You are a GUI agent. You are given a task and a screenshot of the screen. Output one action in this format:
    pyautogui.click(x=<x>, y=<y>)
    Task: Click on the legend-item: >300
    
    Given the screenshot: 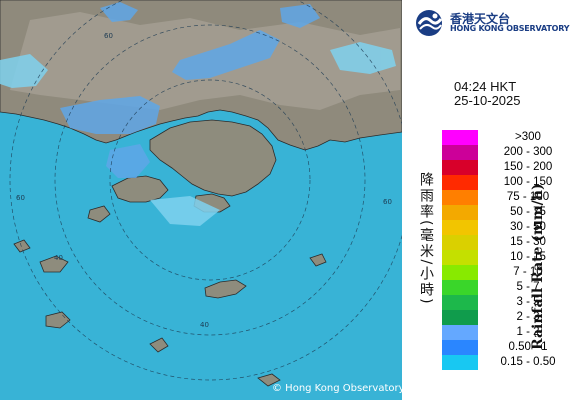 What is the action you would take?
    pyautogui.click(x=508, y=137)
    